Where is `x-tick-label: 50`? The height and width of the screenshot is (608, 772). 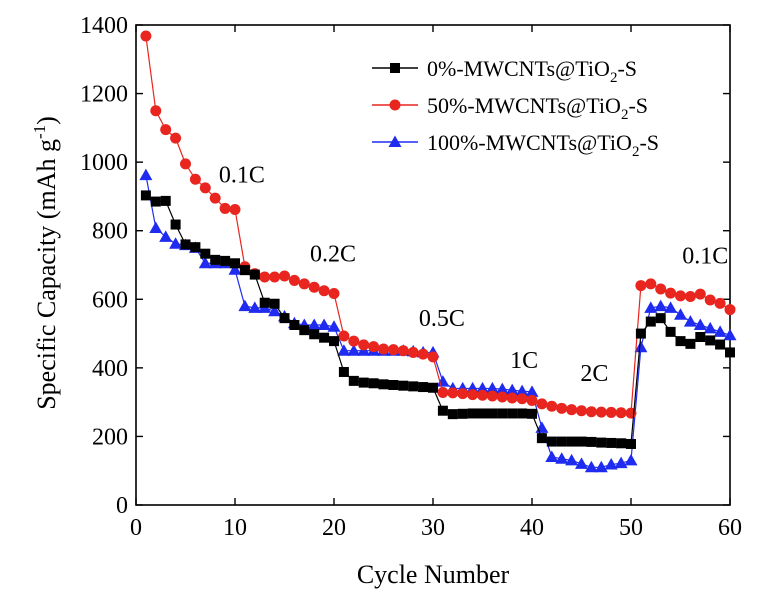
x-tick-label: 50 is located at coordinates (631, 528).